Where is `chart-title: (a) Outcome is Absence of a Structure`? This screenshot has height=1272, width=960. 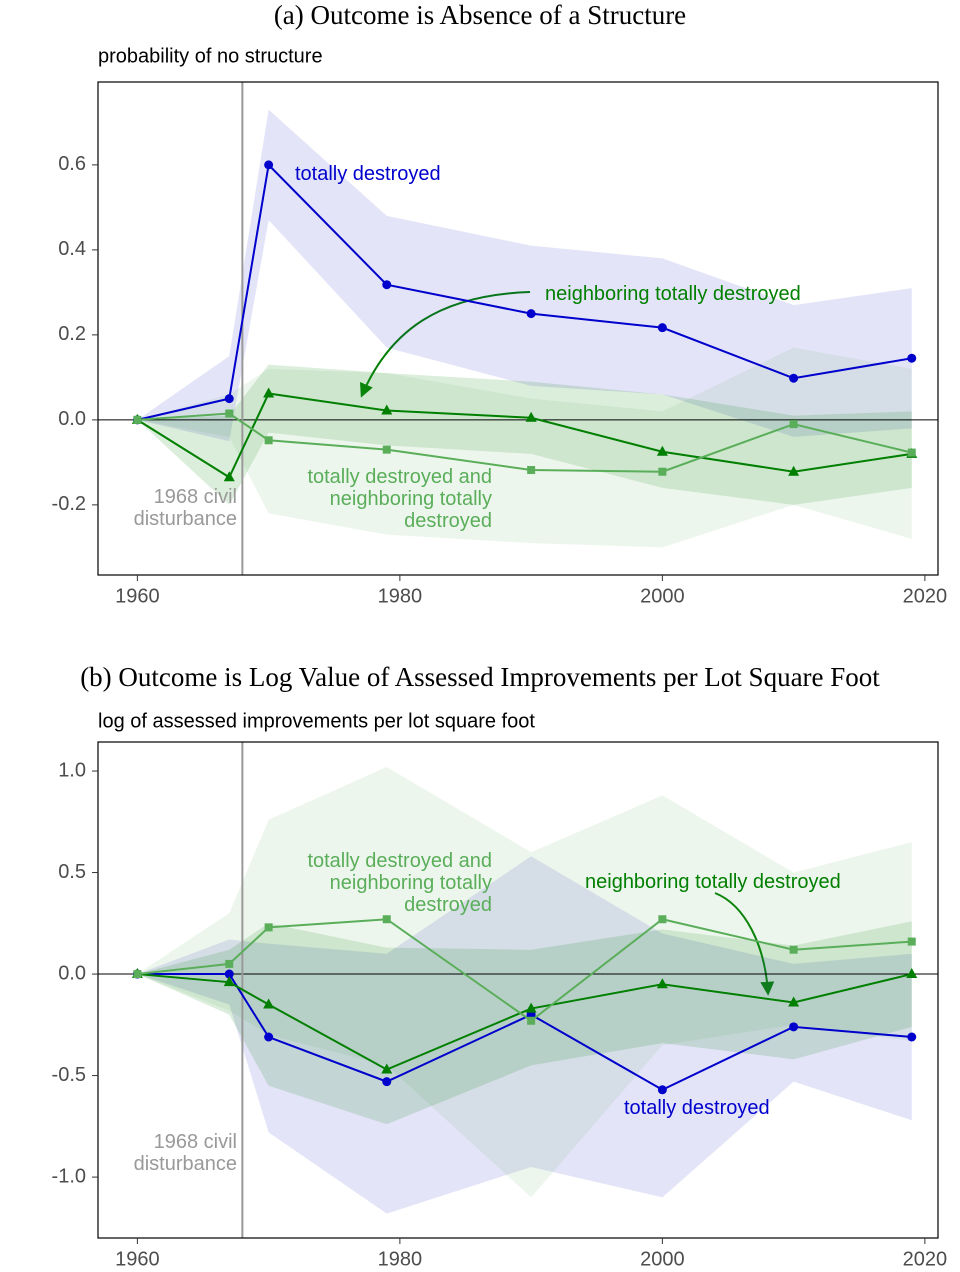
chart-title: (a) Outcome is Absence of a Structure is located at coordinates (480, 15).